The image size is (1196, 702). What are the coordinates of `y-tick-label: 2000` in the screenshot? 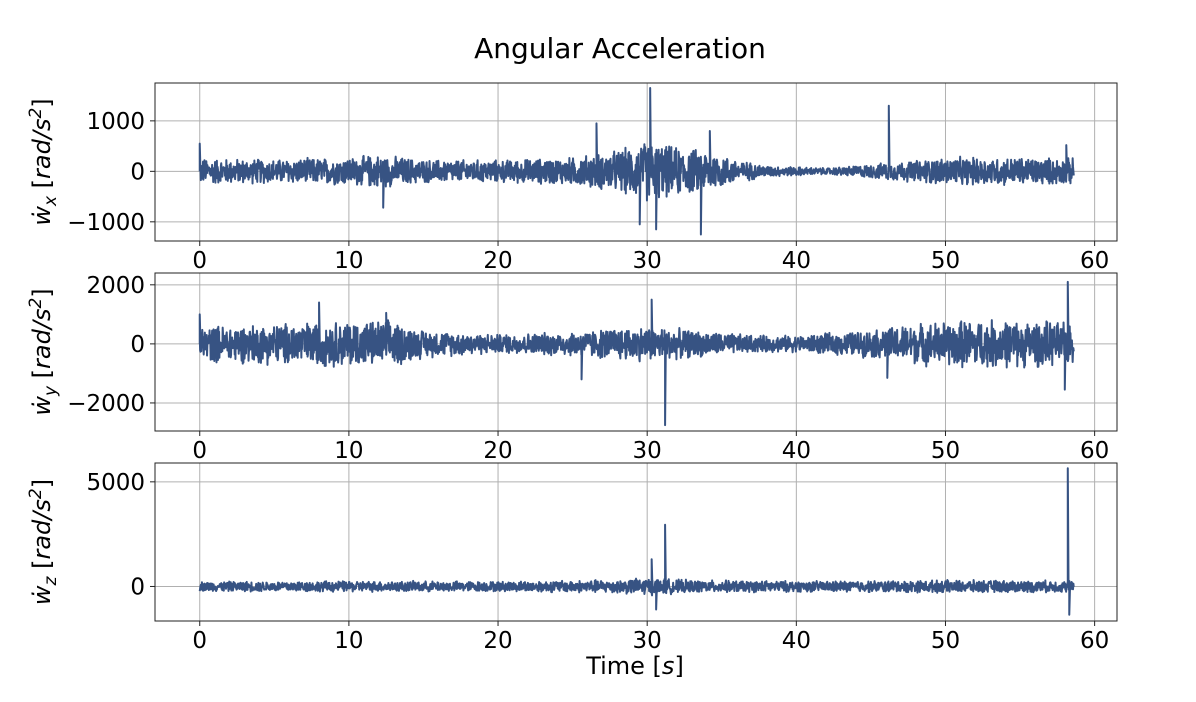 It's located at (115, 286).